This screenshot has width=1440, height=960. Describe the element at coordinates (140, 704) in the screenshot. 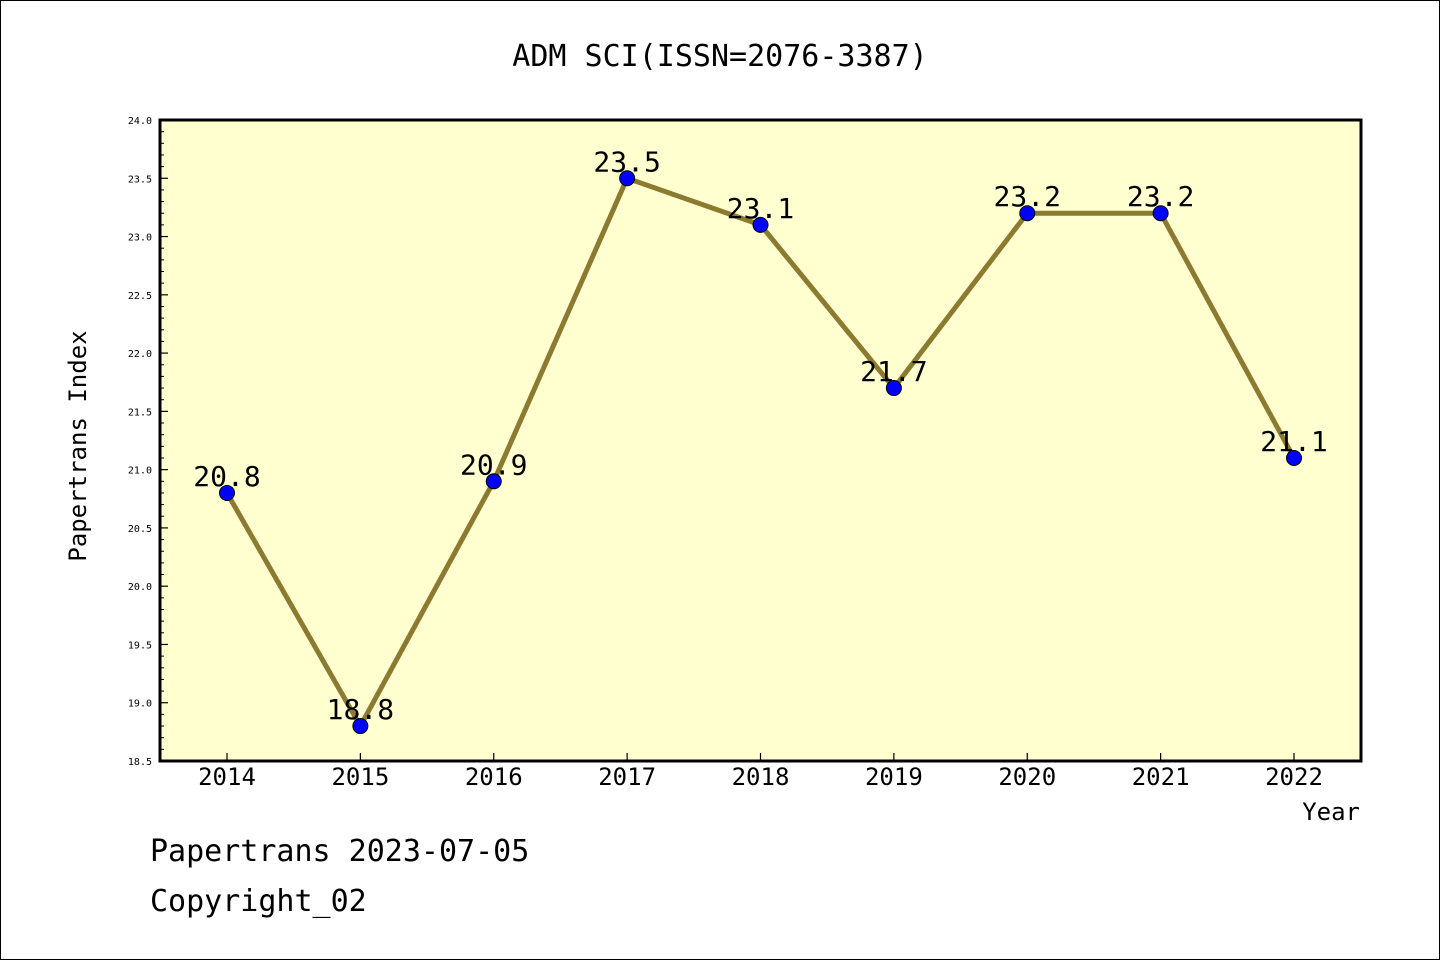

I see `y-tick-label: 19.0` at that location.